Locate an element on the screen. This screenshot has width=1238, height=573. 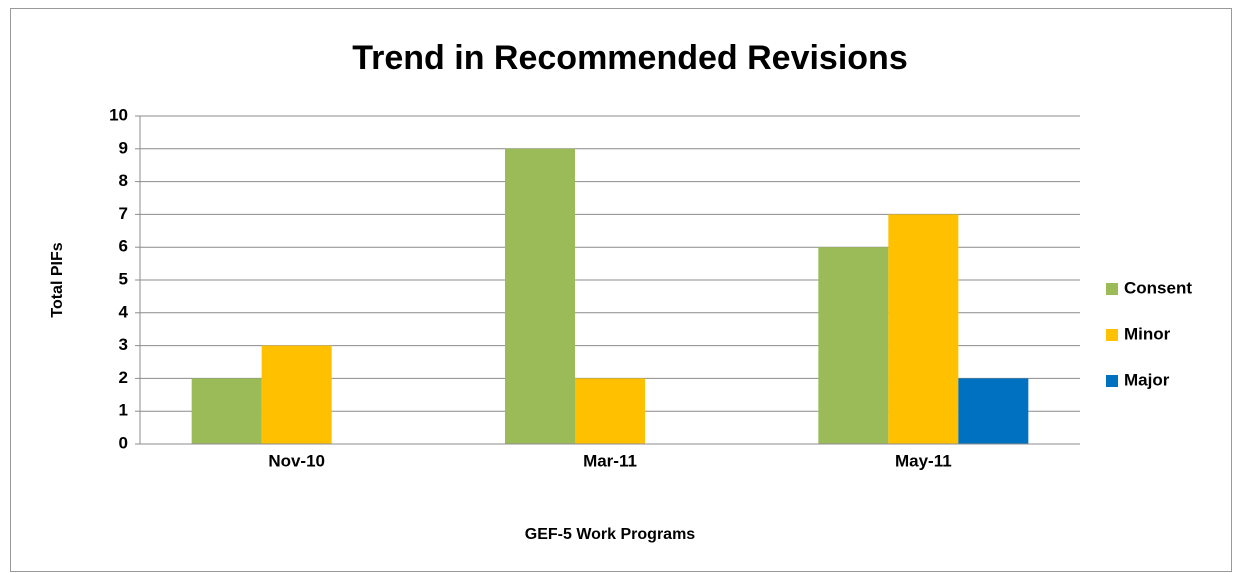
y-tick-label: 0 is located at coordinates (123, 442).